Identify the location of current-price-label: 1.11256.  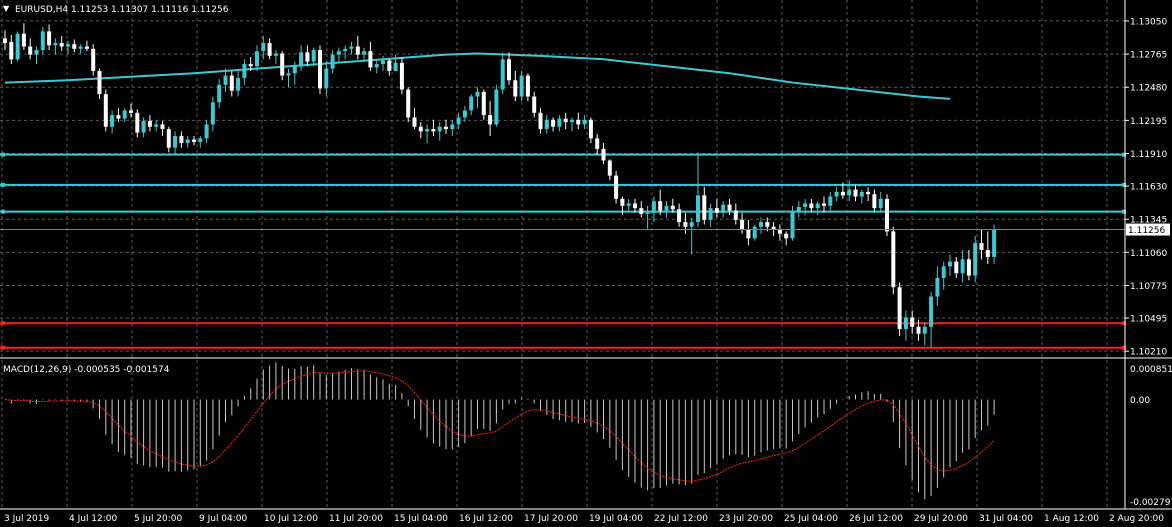
(1146, 231).